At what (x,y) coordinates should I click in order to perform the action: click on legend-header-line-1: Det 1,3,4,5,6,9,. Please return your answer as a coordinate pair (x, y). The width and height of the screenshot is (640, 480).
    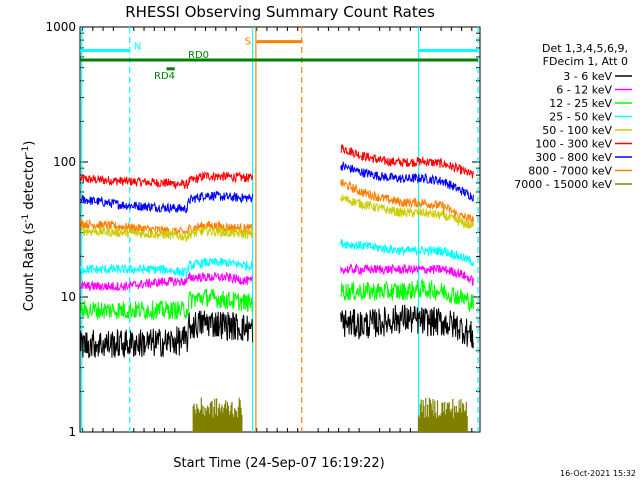
    Looking at the image, I should click on (585, 48).